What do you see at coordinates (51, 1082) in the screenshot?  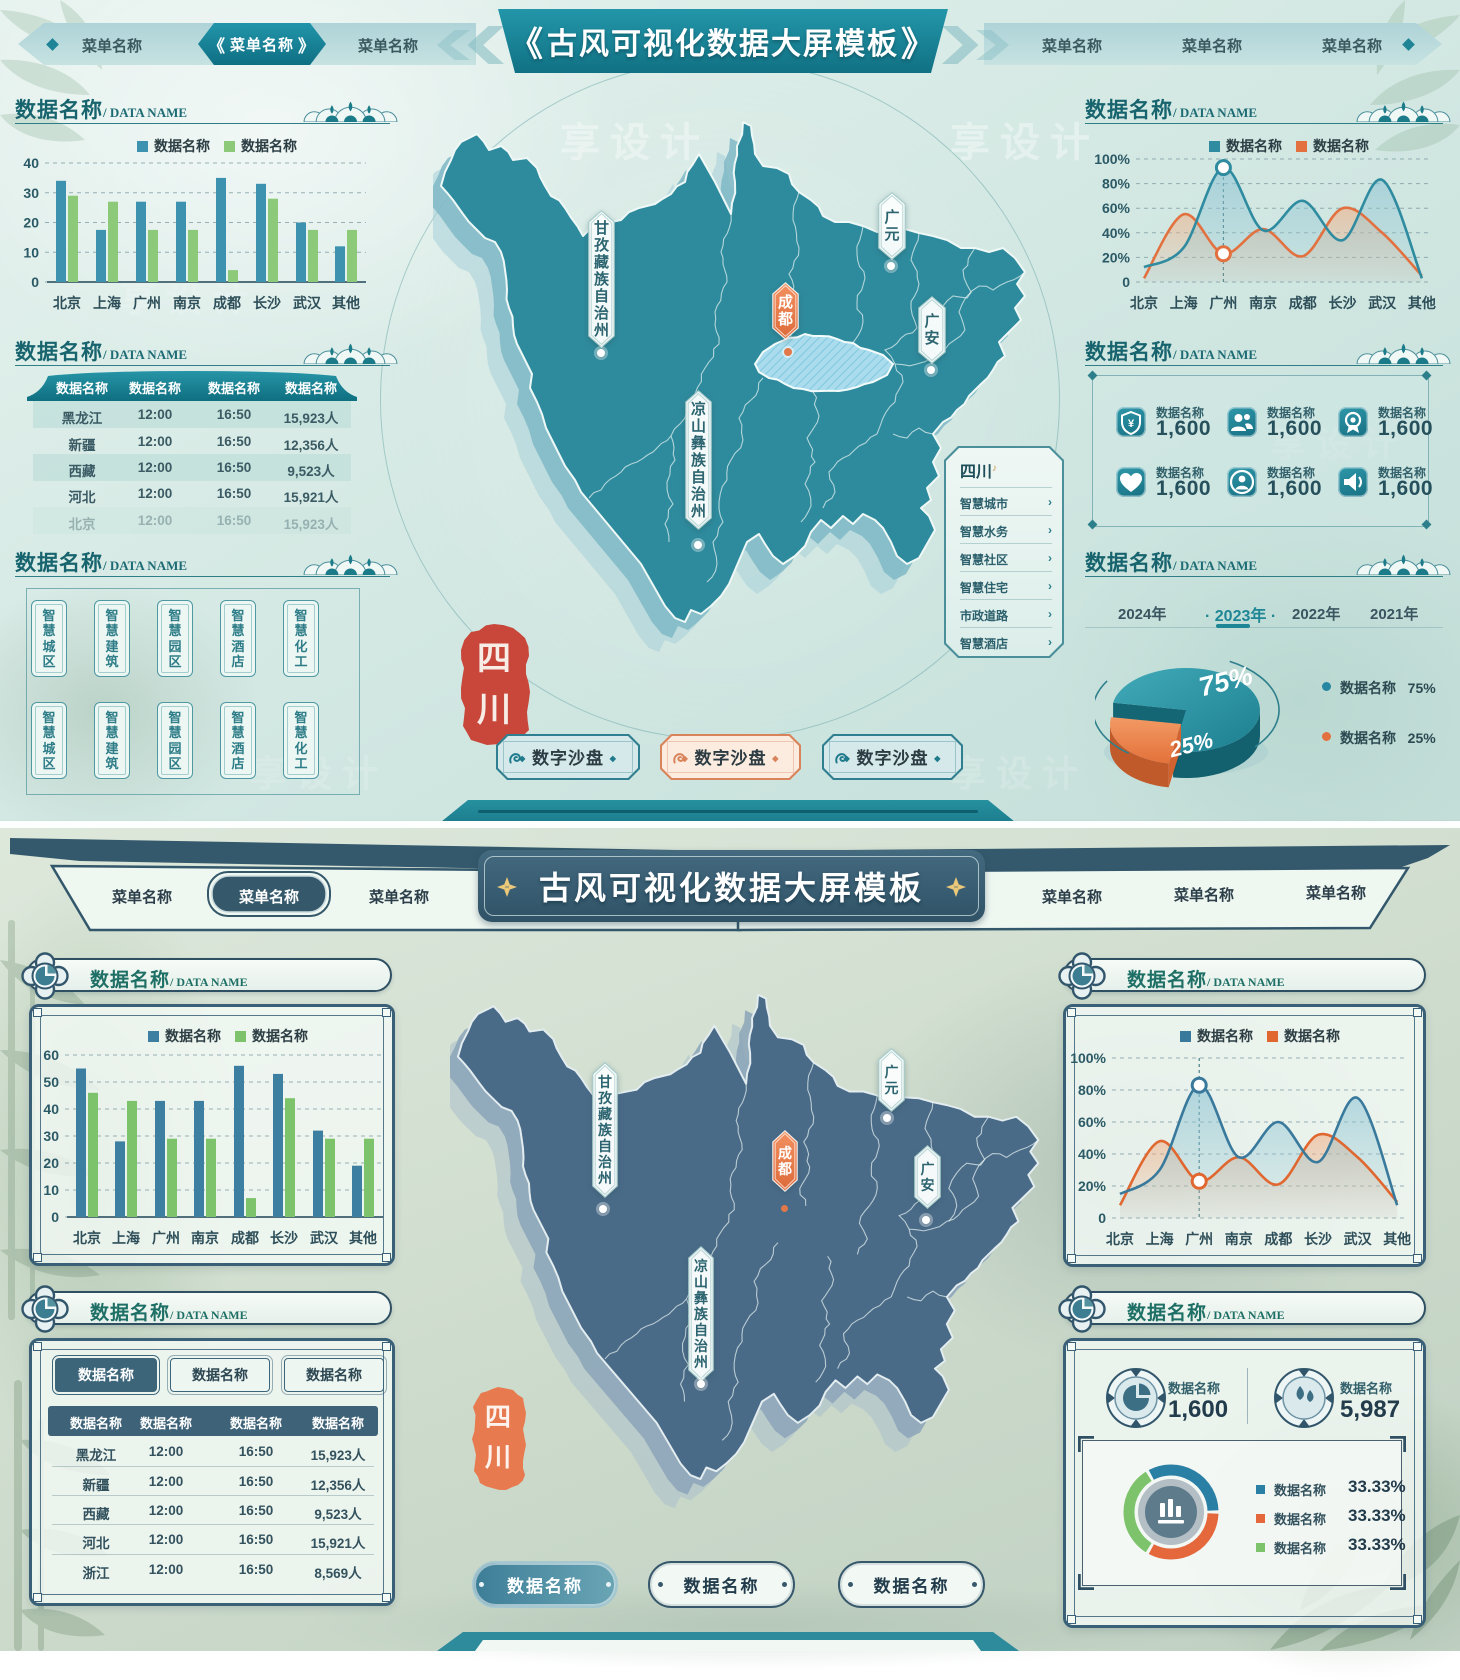 I see `svg-text: 50` at bounding box center [51, 1082].